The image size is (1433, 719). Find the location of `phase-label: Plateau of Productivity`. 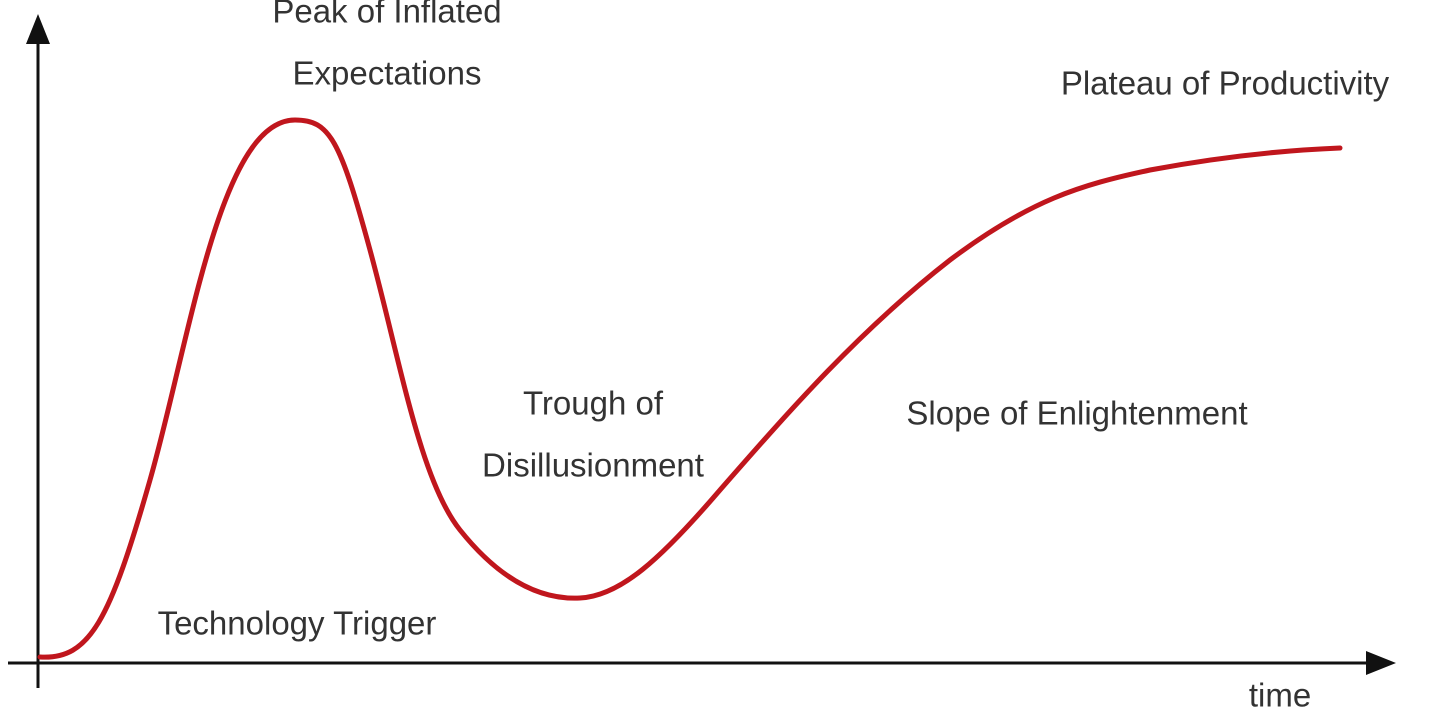

phase-label: Plateau of Productivity is located at coordinates (1225, 83).